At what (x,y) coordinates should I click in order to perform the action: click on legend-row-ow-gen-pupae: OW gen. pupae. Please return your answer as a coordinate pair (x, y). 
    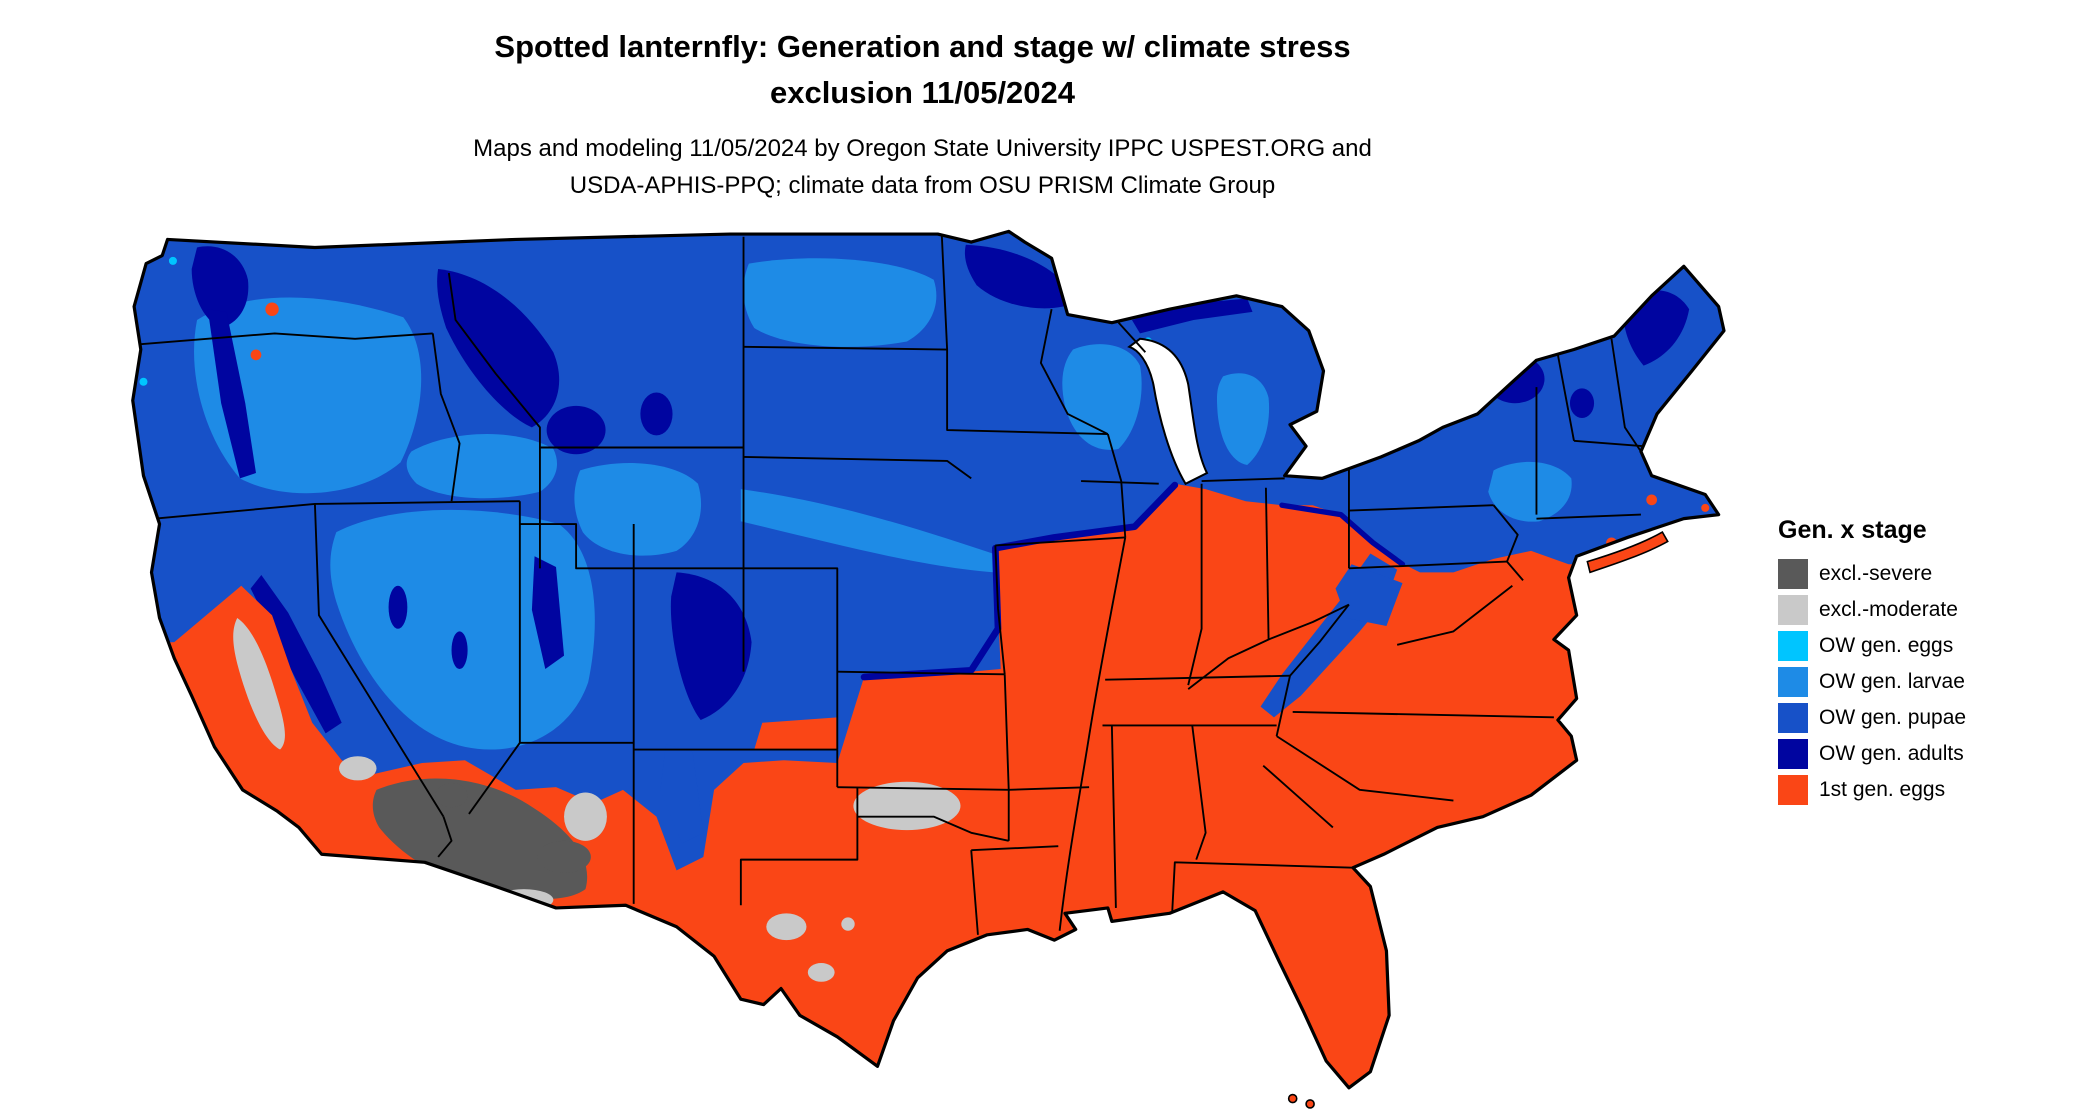
    Looking at the image, I should click on (1928, 718).